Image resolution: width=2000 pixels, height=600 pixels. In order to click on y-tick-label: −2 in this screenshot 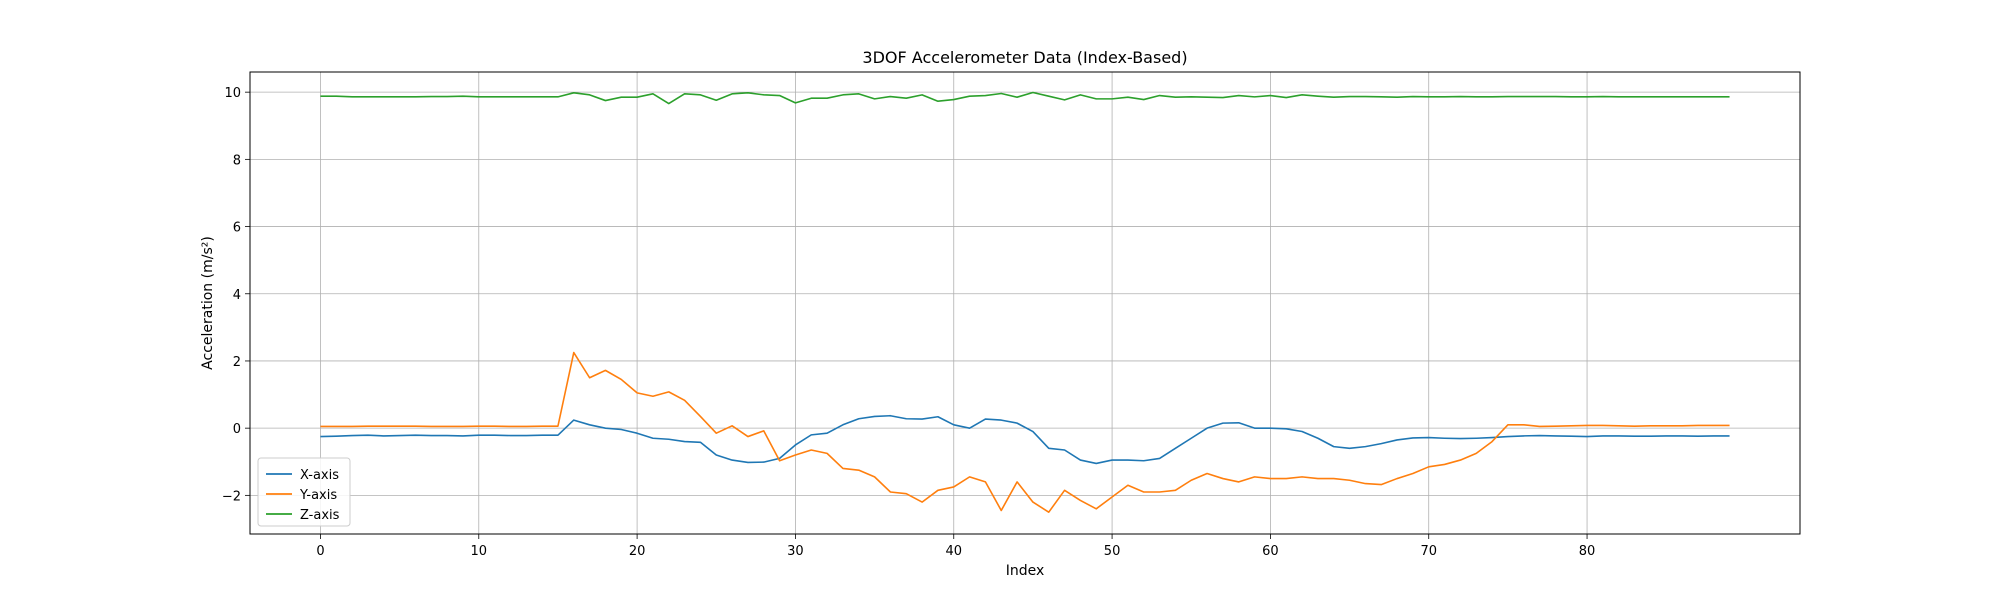, I will do `click(231, 496)`.